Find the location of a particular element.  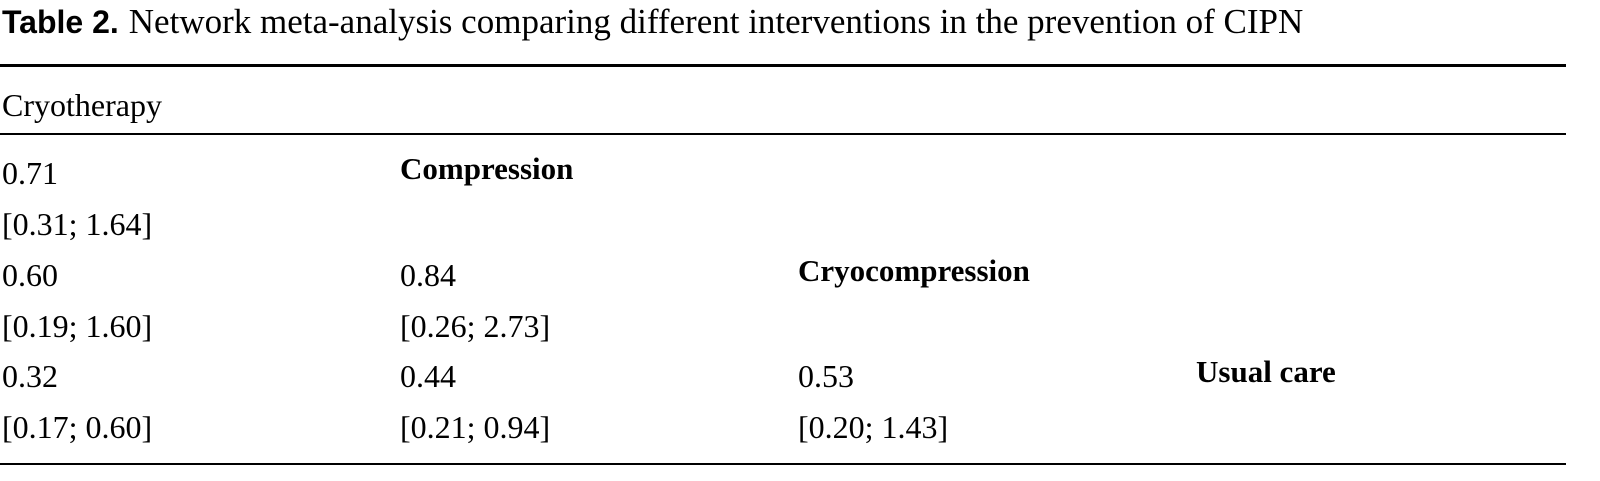

header-cryotherapy: Cryotherapy is located at coordinates (82, 105).